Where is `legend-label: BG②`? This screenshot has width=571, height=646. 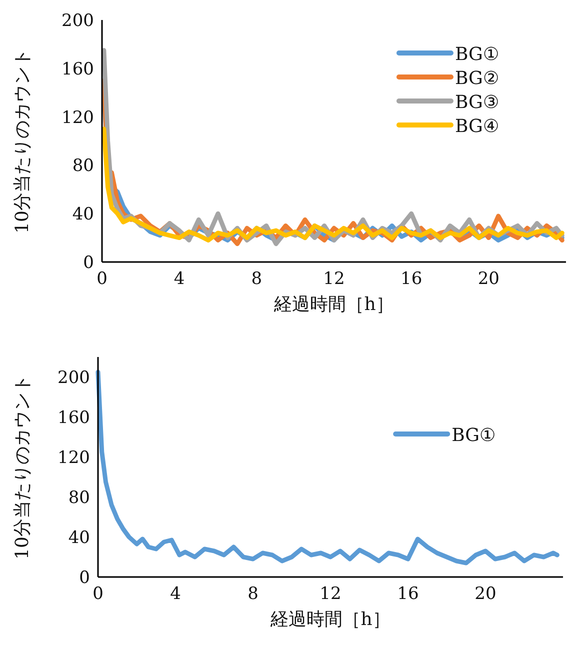 legend-label: BG② is located at coordinates (476, 78).